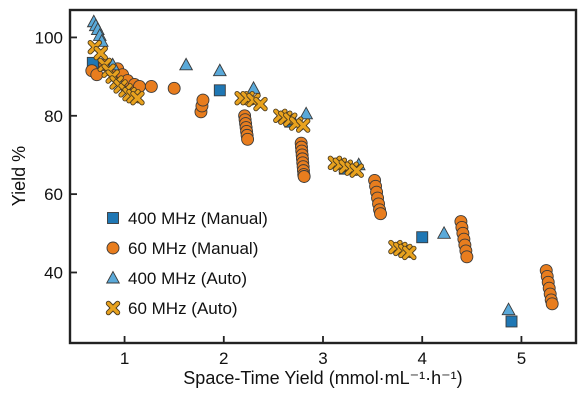 This screenshot has height=394, width=579. What do you see at coordinates (53, 194) in the screenshot?
I see `y-tick-label: 60` at bounding box center [53, 194].